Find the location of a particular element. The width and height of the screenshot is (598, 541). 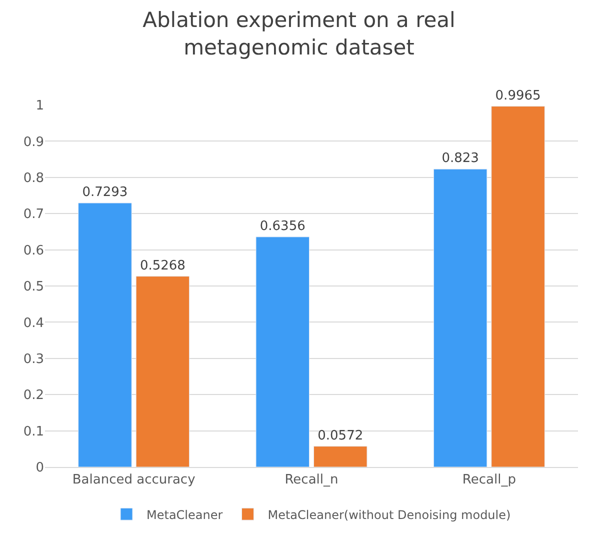

y-tick-label: 0.9 is located at coordinates (33, 142).